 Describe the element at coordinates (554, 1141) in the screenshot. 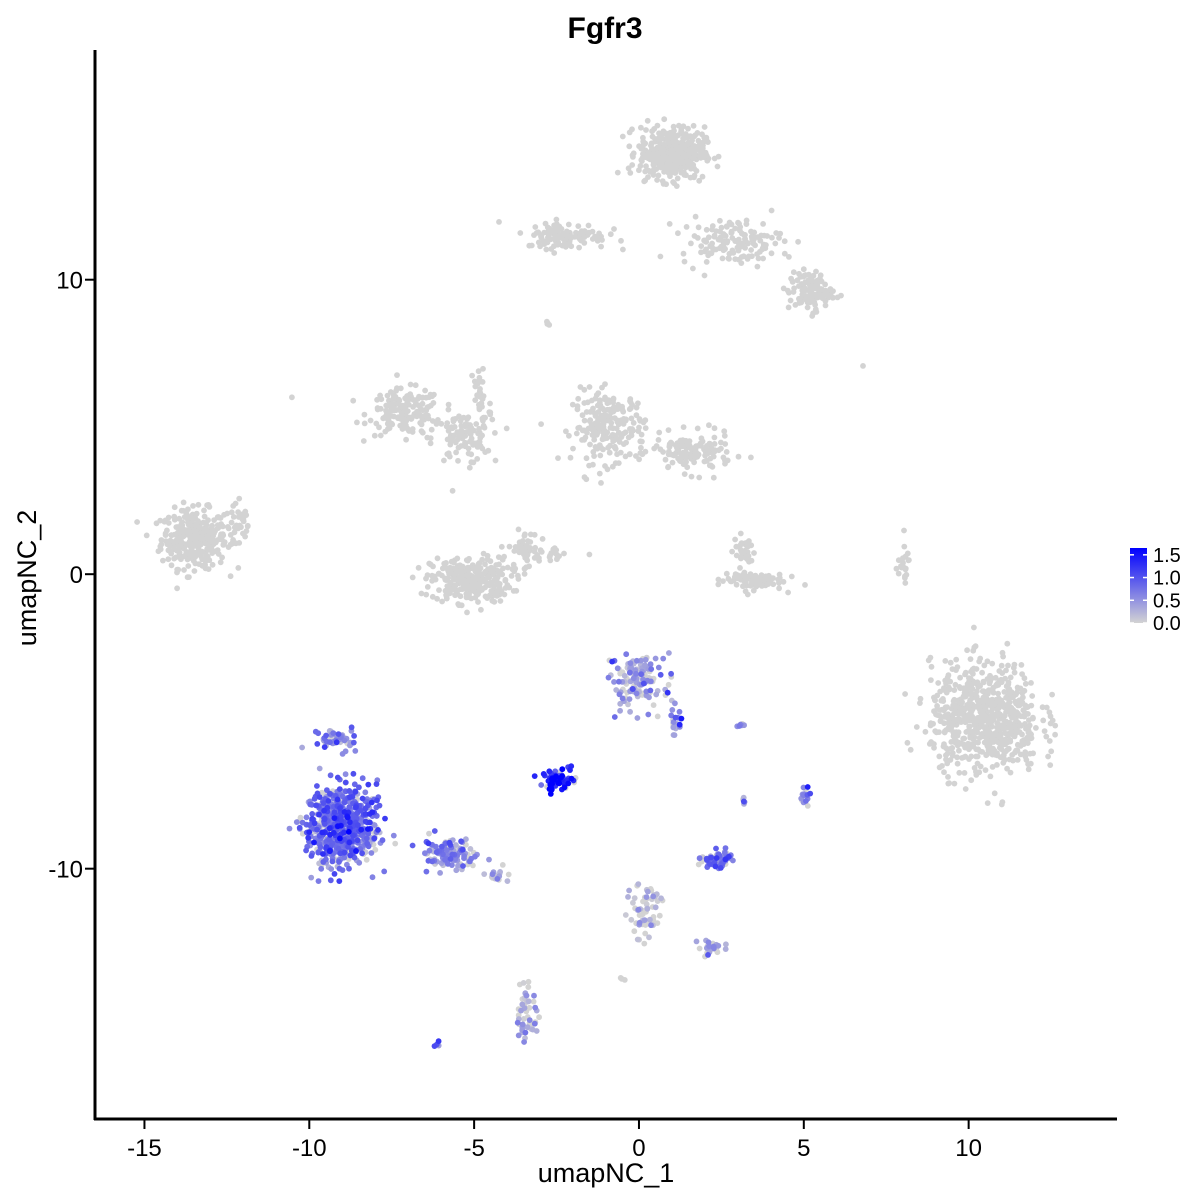

I see `x-ticks: -15 -10 -5 0 5 10` at that location.